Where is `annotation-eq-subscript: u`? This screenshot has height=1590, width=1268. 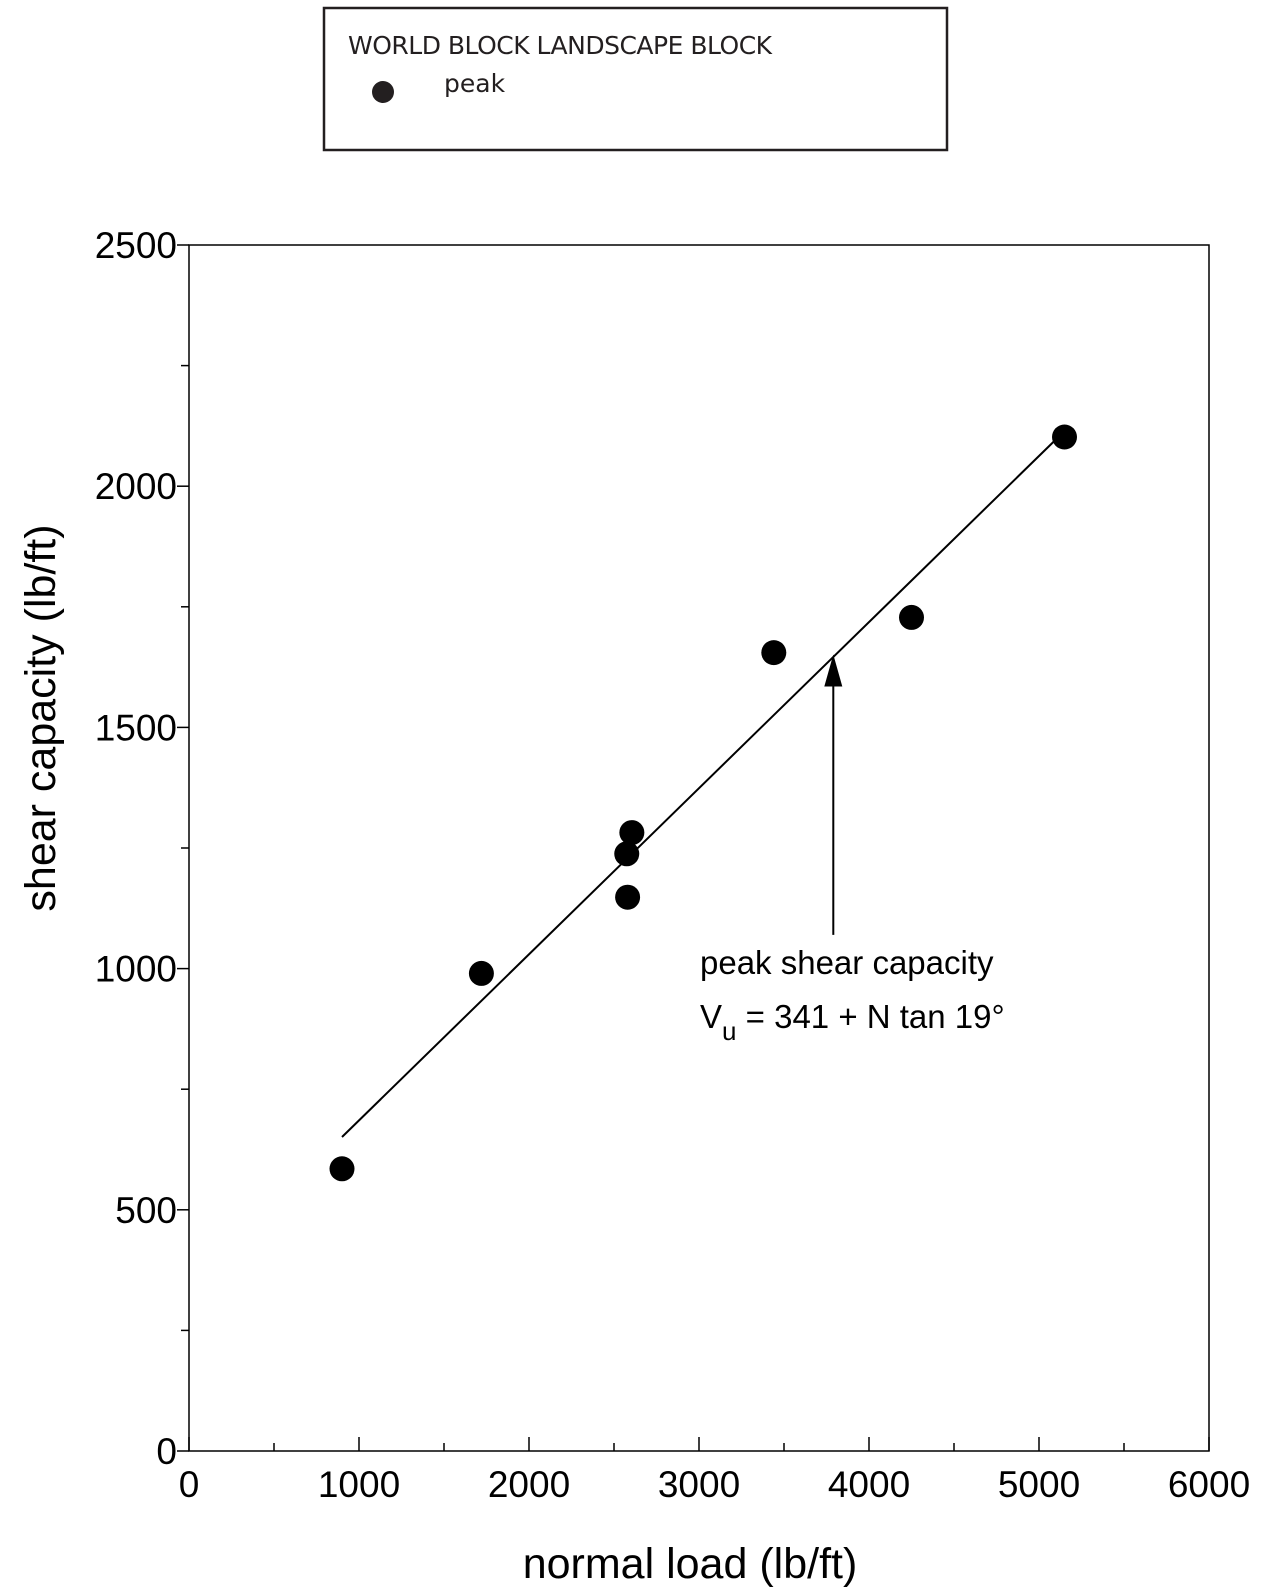
annotation-eq-subscript: u is located at coordinates (729, 1031).